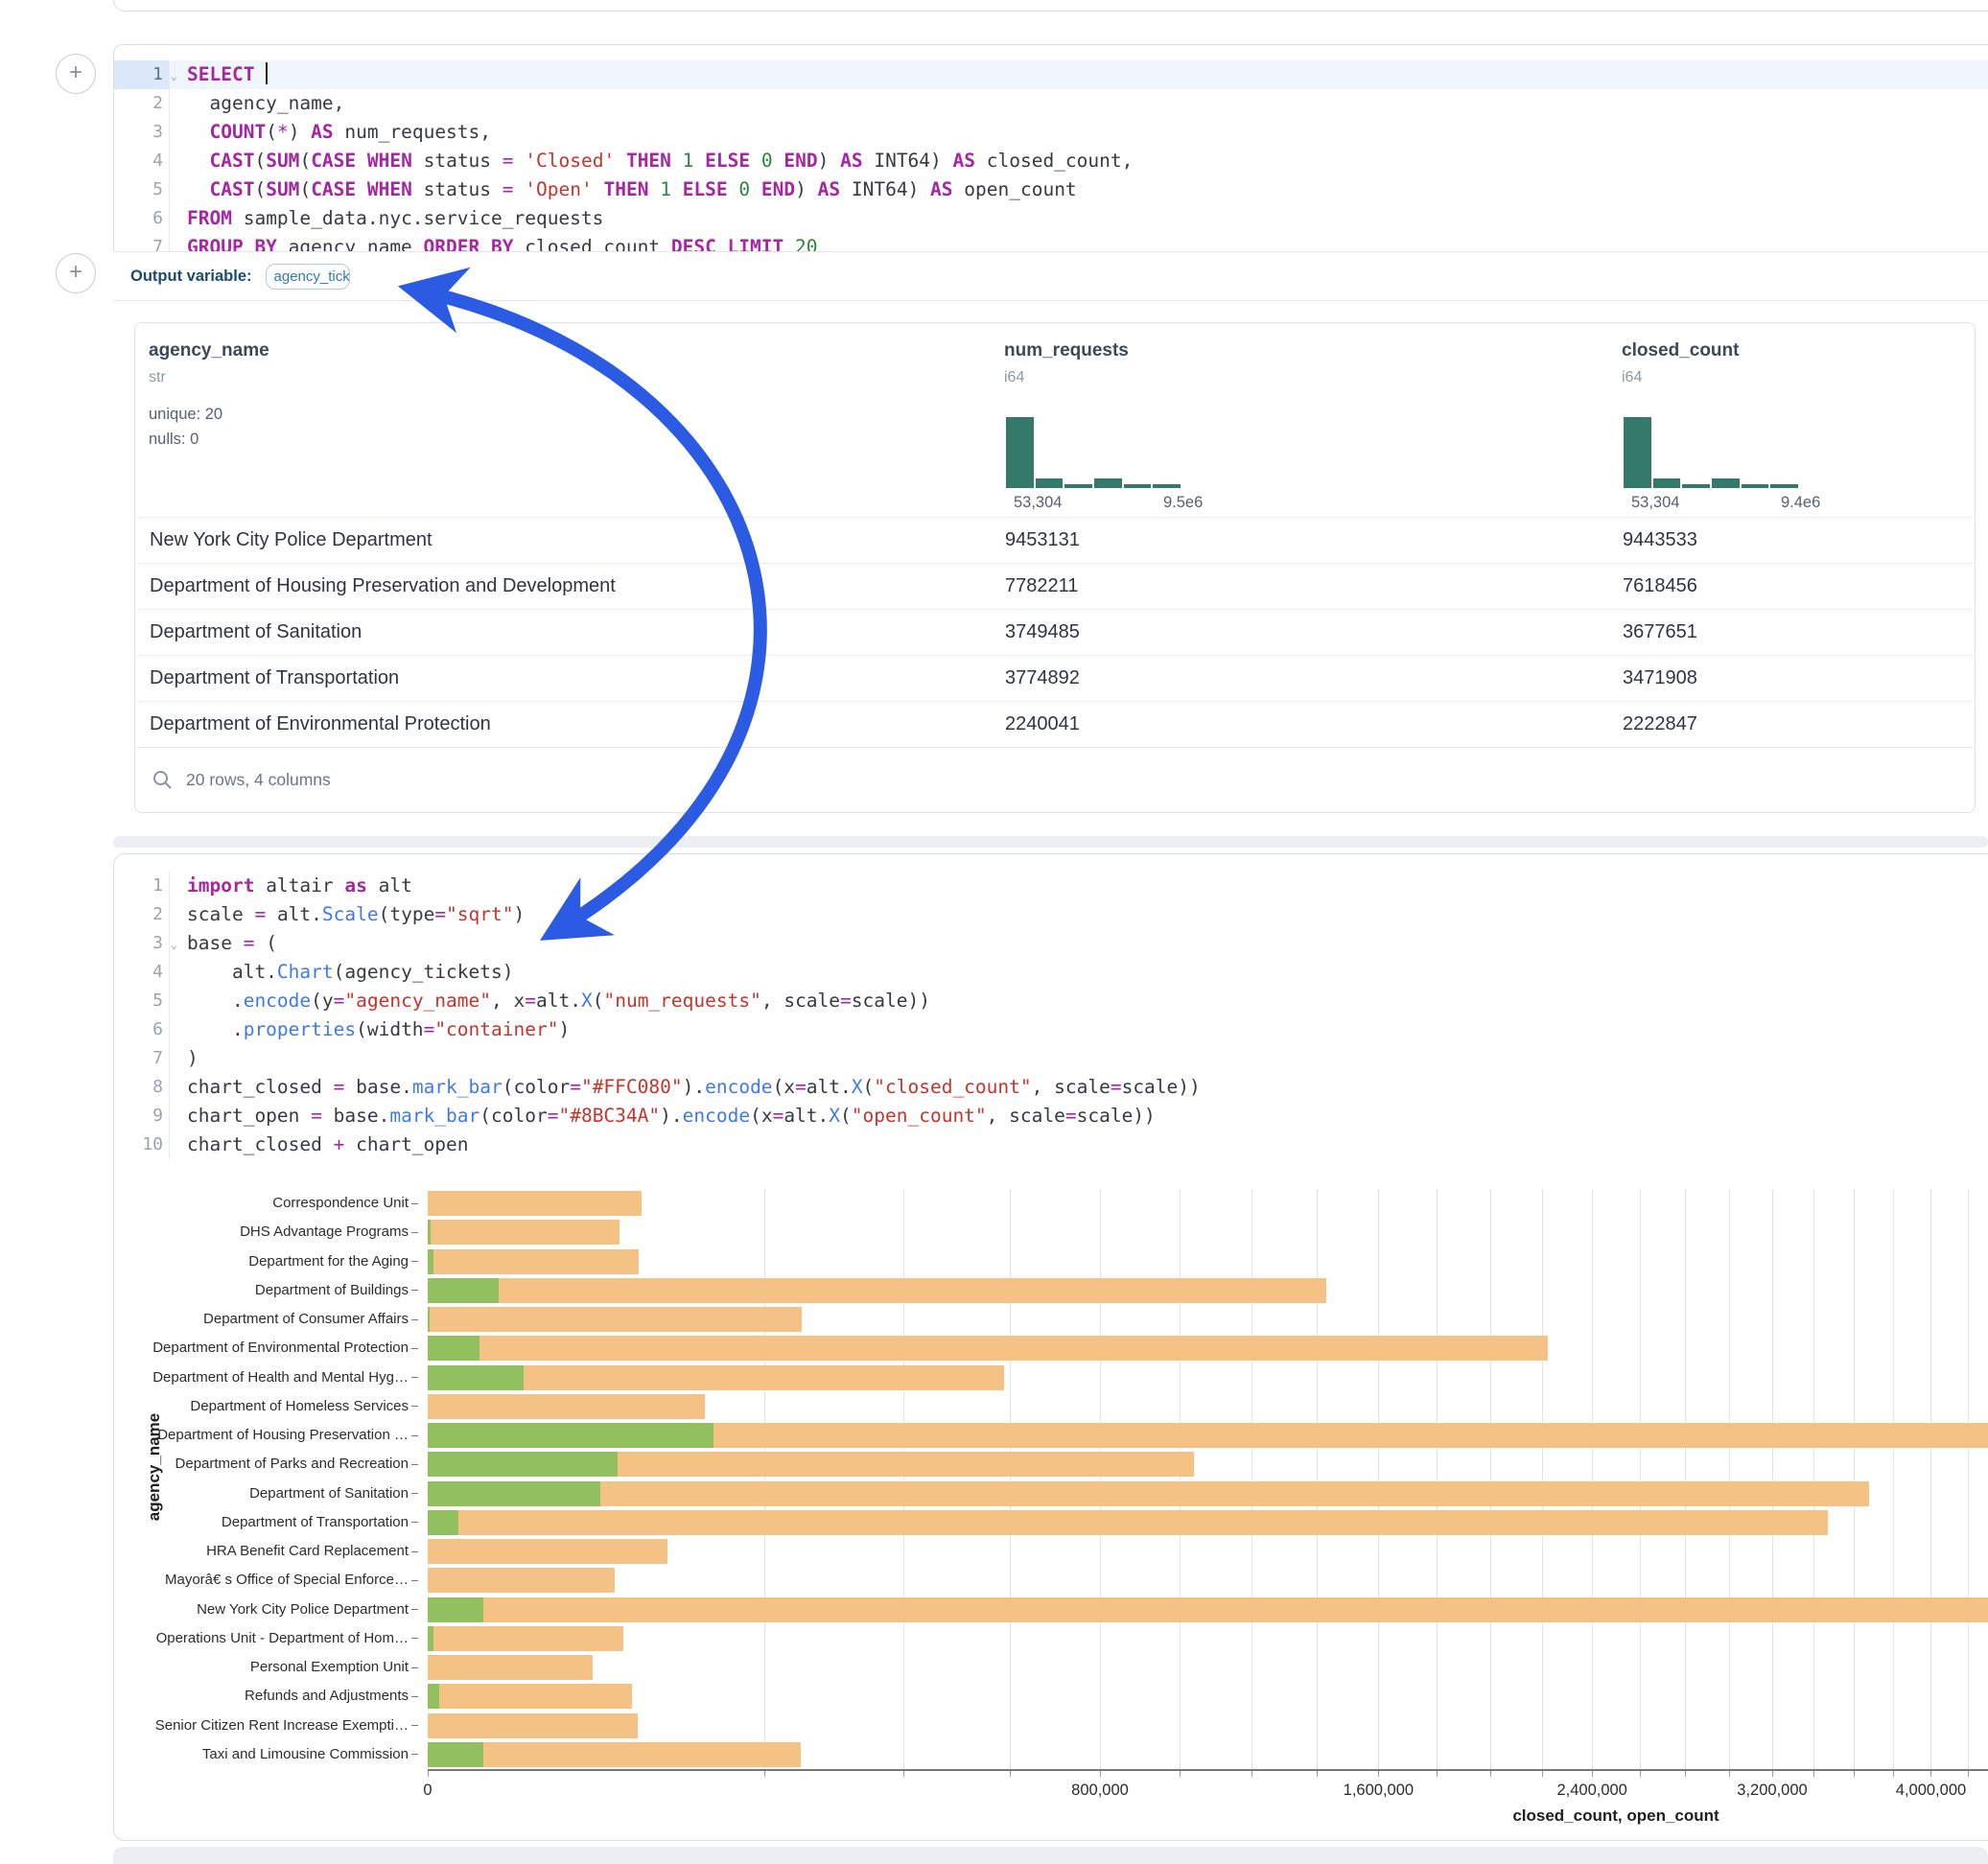  Describe the element at coordinates (1051, 886) in the screenshot. I see `code-line-1: 1 import altair as alt` at that location.